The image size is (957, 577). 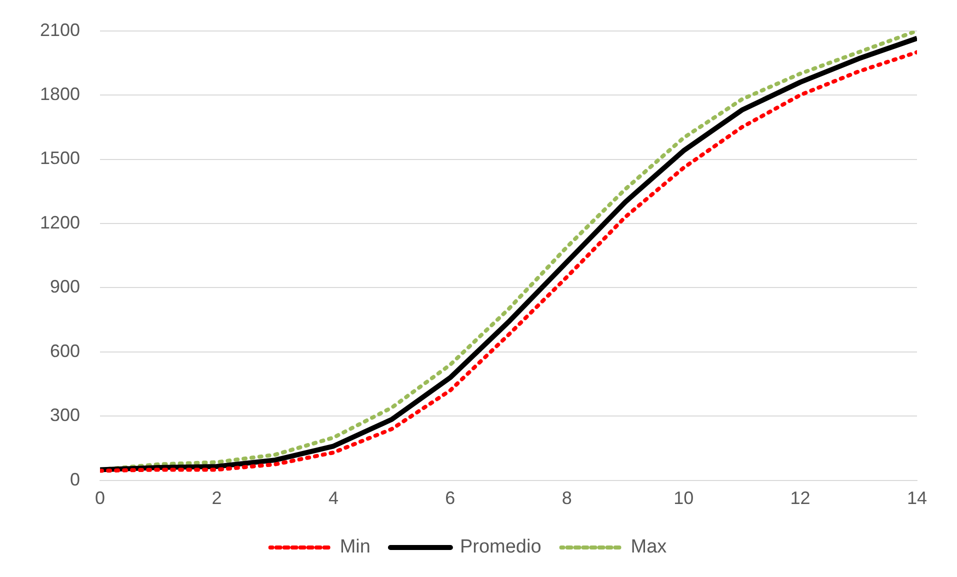 I want to click on x-tick-label: 2, so click(x=217, y=498).